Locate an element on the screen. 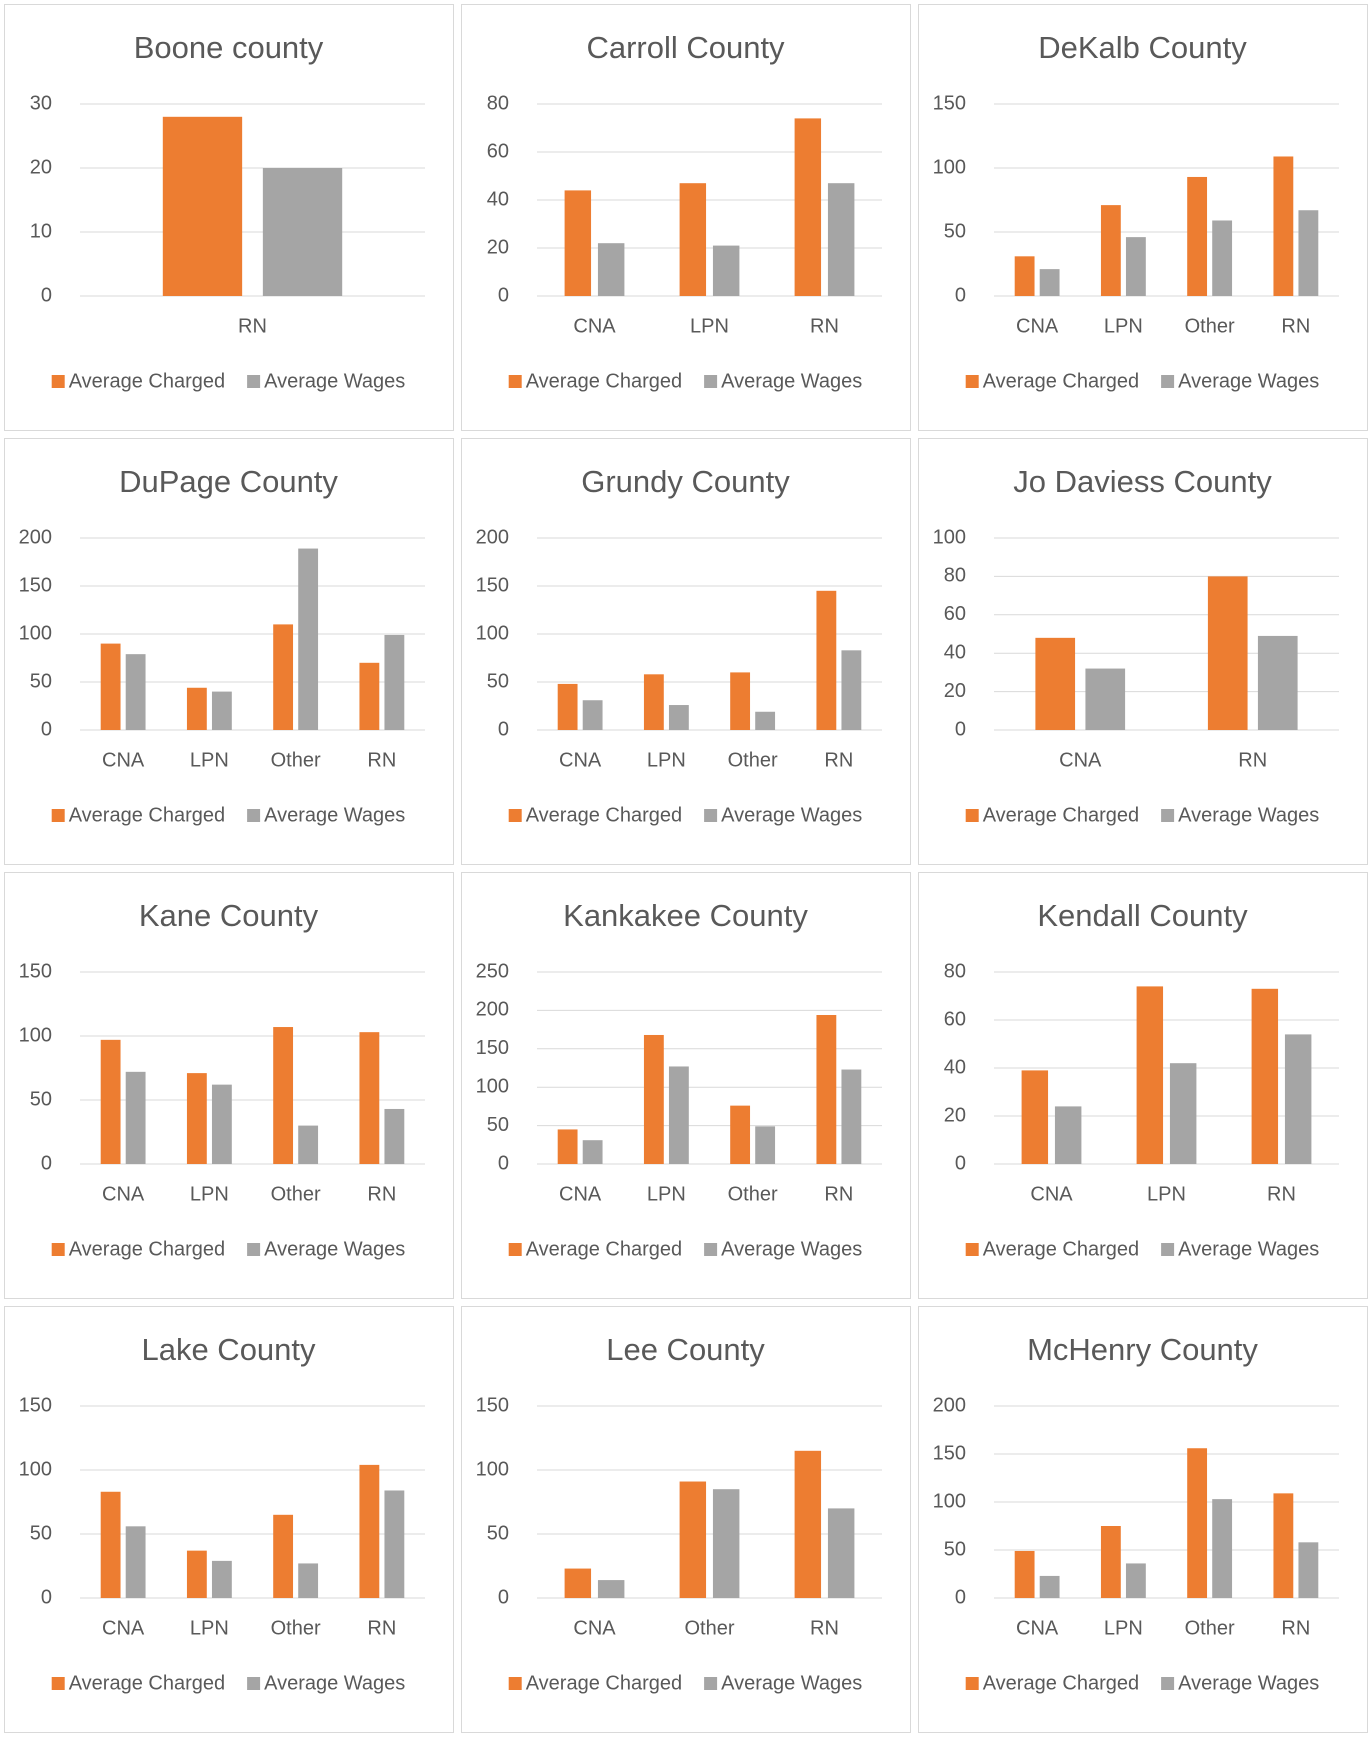  y-tick-label: 80 is located at coordinates (955, 576).